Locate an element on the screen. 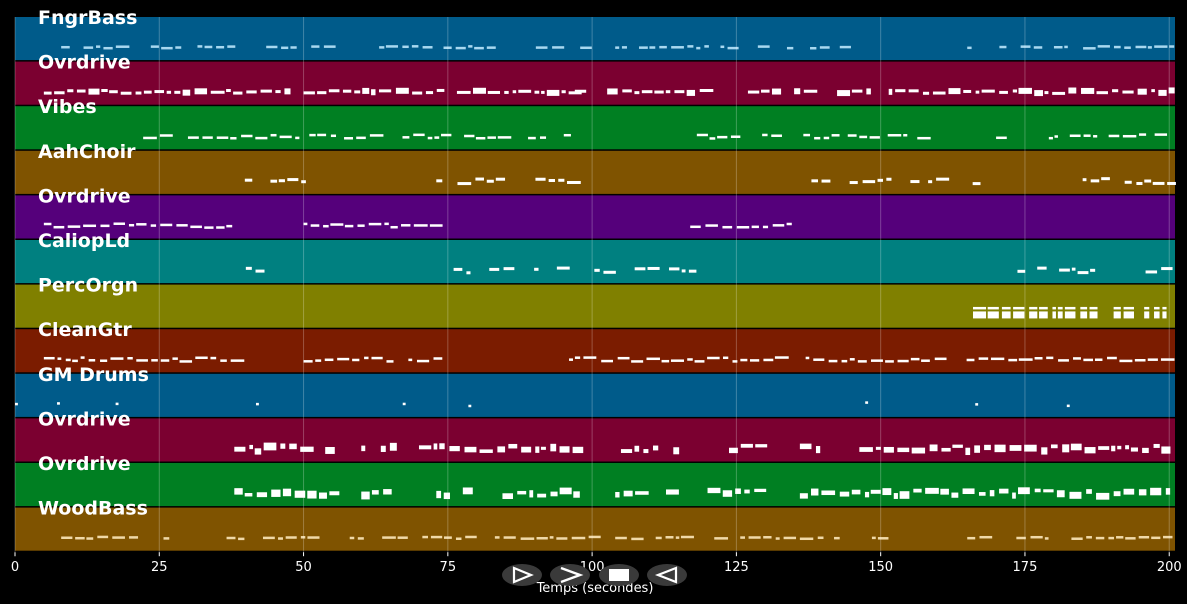 The width and height of the screenshot is (1187, 604). stop-button is located at coordinates (619, 575).